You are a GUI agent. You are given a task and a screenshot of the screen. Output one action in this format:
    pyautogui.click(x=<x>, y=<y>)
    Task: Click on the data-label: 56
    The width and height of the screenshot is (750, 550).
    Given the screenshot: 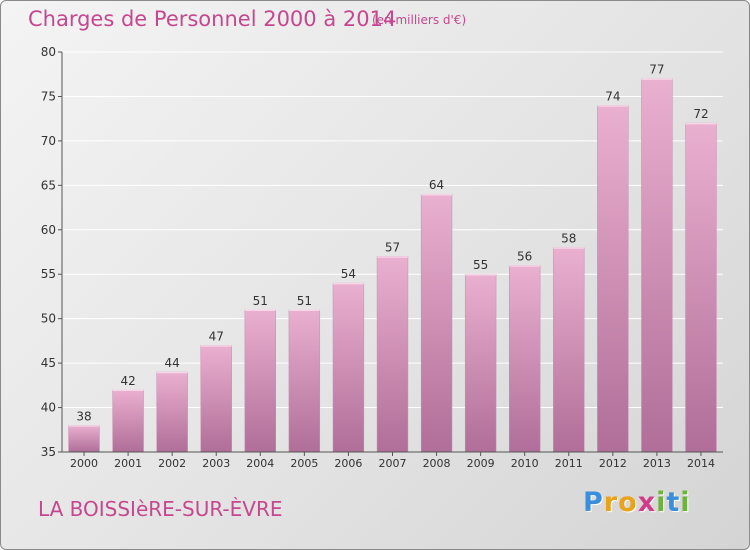 What is the action you would take?
    pyautogui.click(x=524, y=256)
    